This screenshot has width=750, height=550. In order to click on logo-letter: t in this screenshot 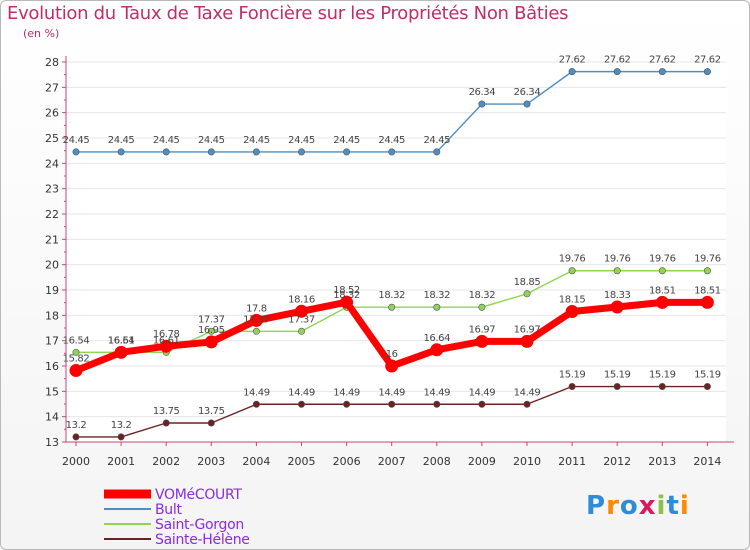, I will do `click(673, 506)`.